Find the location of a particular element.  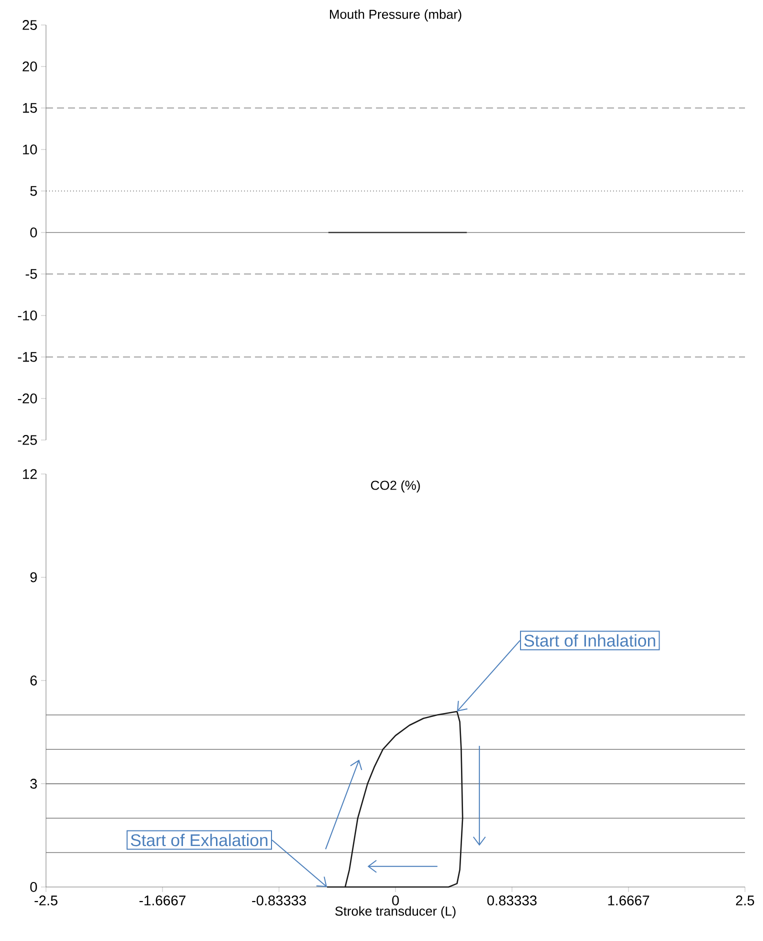

x-tick-label: 0.83333 is located at coordinates (512, 901).